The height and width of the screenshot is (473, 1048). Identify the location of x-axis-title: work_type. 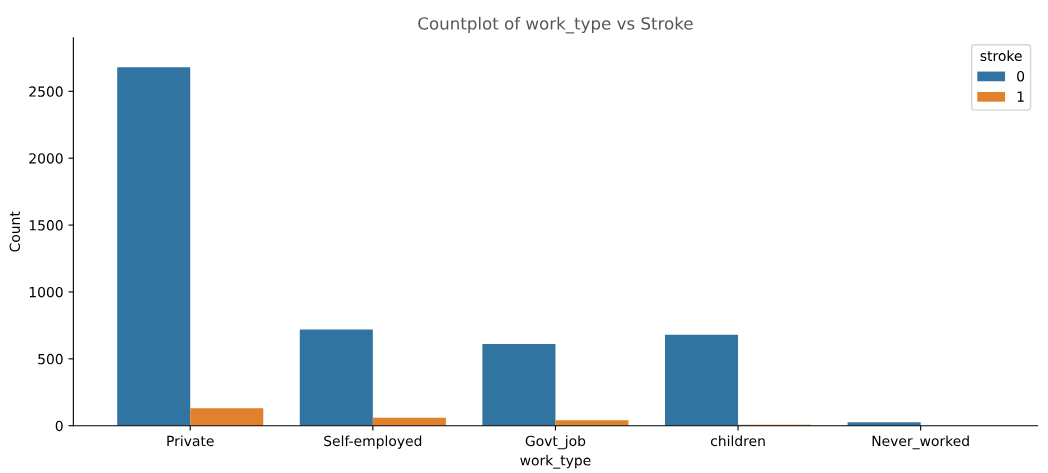
(555, 461).